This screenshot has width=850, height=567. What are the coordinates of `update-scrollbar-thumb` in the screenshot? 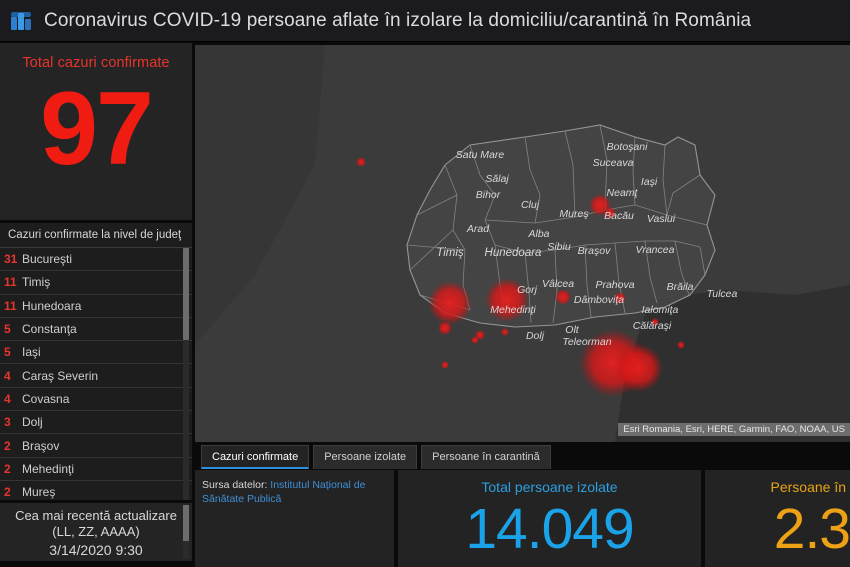 It's located at (186, 523).